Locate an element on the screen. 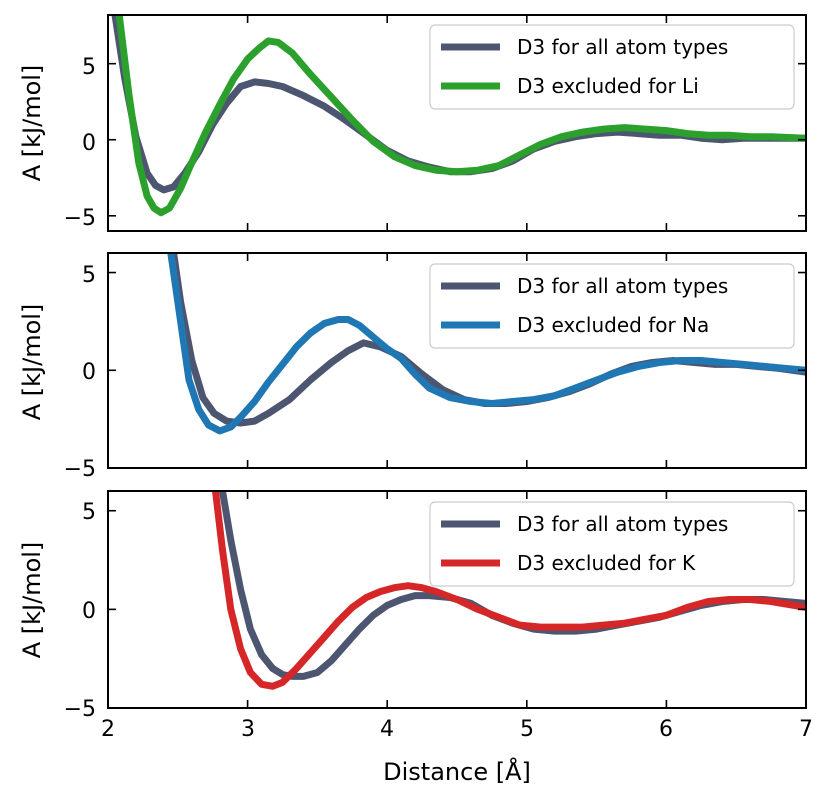  x-tick-label: 7 is located at coordinates (806, 729).